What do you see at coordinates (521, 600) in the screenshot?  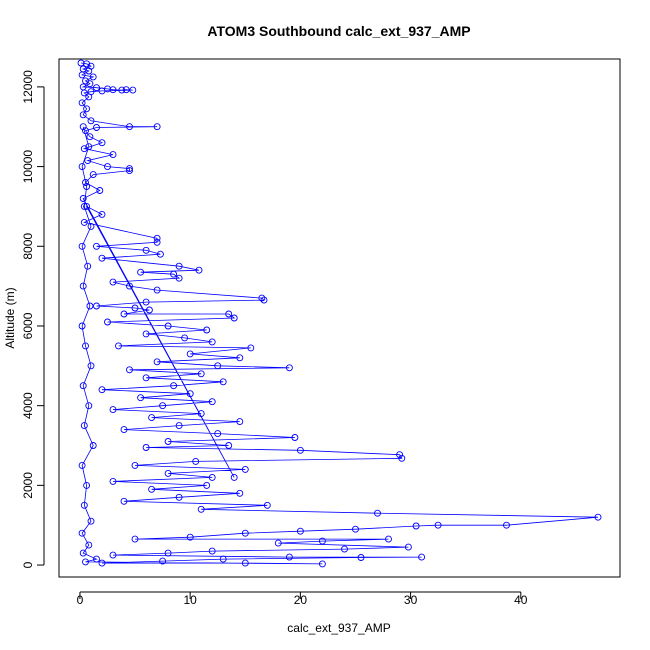 I see `x-tick-label: 40` at bounding box center [521, 600].